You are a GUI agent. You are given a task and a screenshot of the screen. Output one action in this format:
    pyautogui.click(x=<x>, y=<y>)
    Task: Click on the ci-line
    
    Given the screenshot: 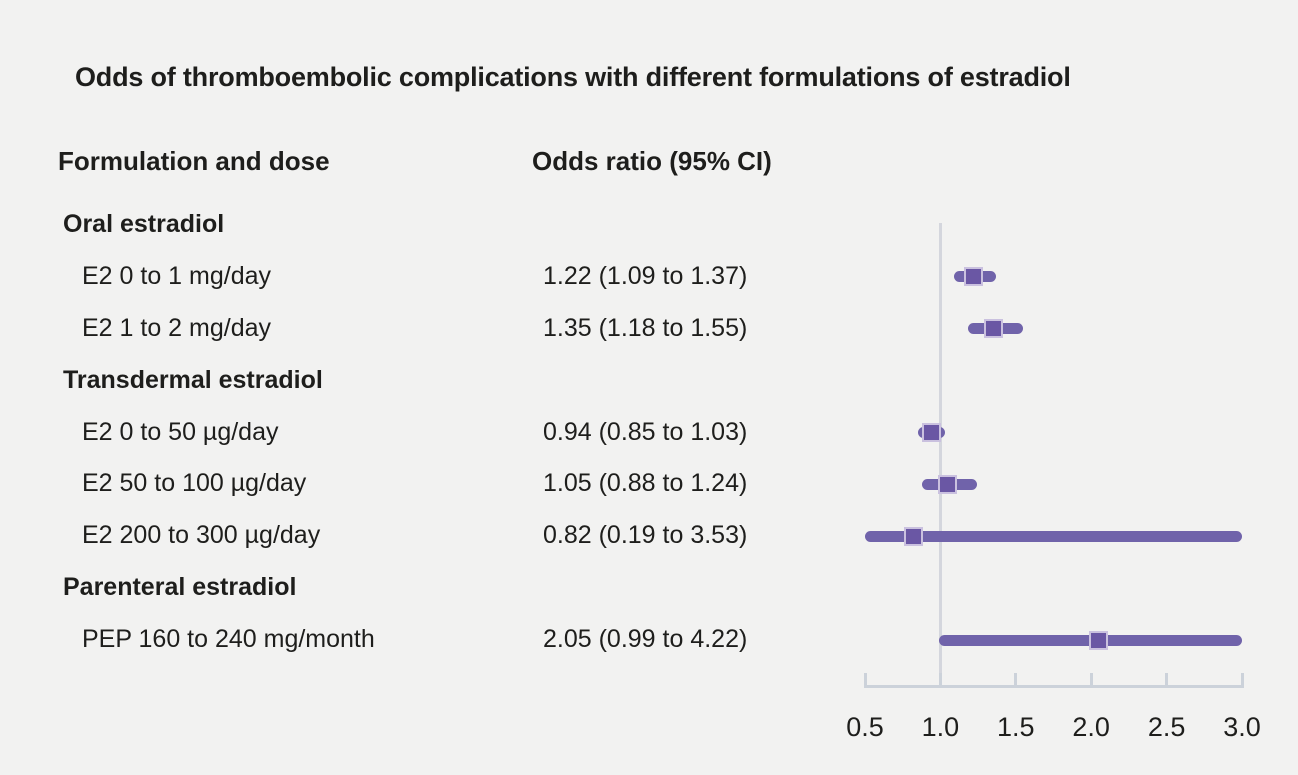 What is the action you would take?
    pyautogui.click(x=1053, y=536)
    